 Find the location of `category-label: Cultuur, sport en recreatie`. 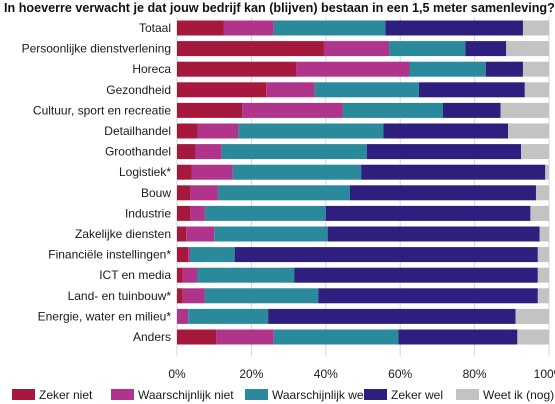

category-label: Cultuur, sport en recreatie is located at coordinates (102, 110).